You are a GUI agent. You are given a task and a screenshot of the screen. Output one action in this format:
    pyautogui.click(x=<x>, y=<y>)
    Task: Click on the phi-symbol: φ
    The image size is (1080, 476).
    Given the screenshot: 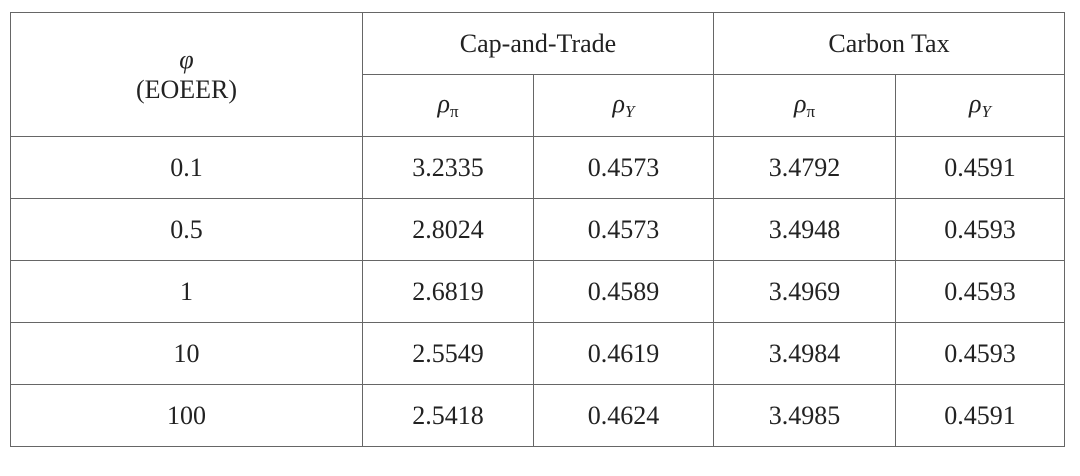 What is the action you would take?
    pyautogui.click(x=186, y=59)
    